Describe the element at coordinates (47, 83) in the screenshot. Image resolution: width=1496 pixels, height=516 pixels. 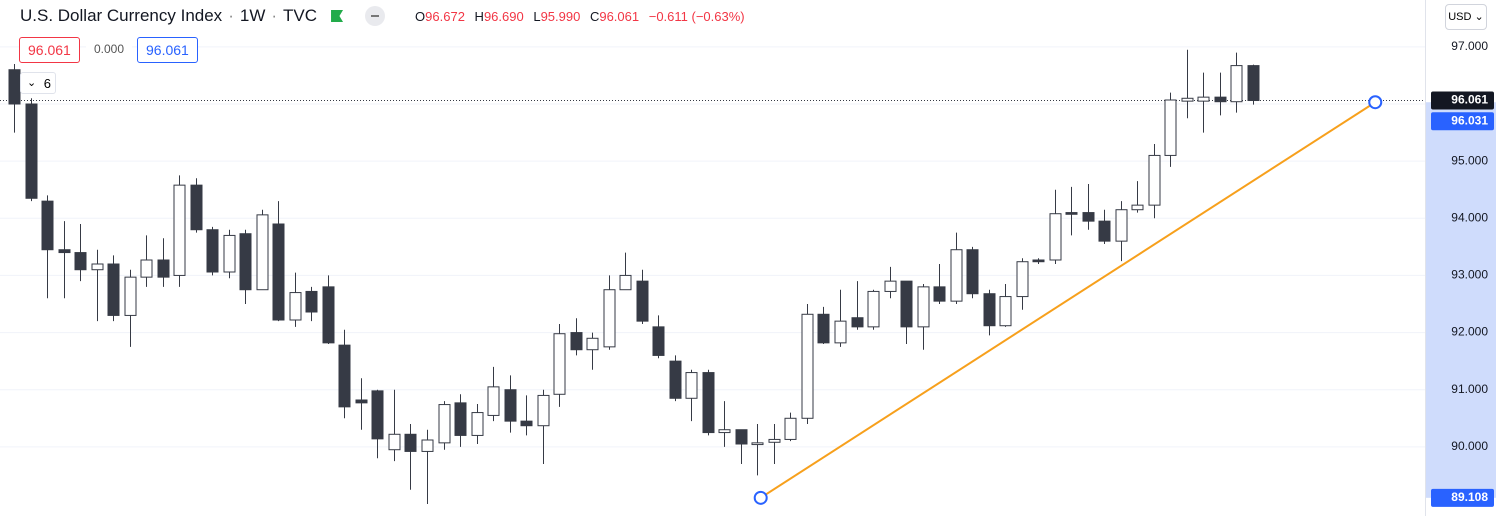
I see `indicators-count: 6` at that location.